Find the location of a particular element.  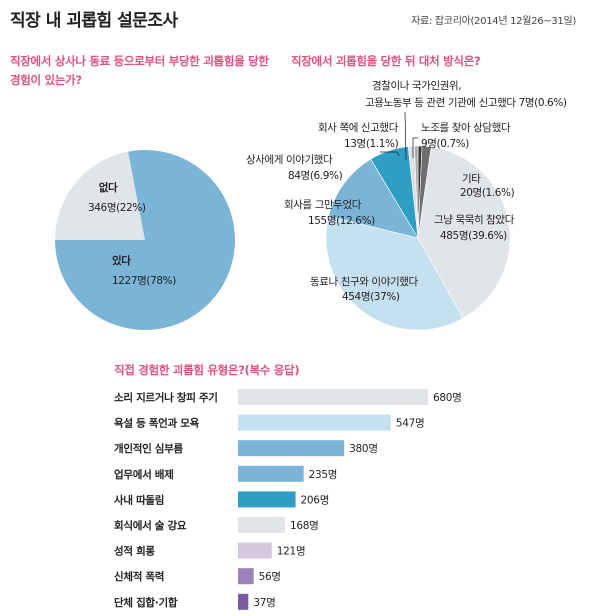

pie1-label-no-value: 346명(22%) is located at coordinates (117, 208).